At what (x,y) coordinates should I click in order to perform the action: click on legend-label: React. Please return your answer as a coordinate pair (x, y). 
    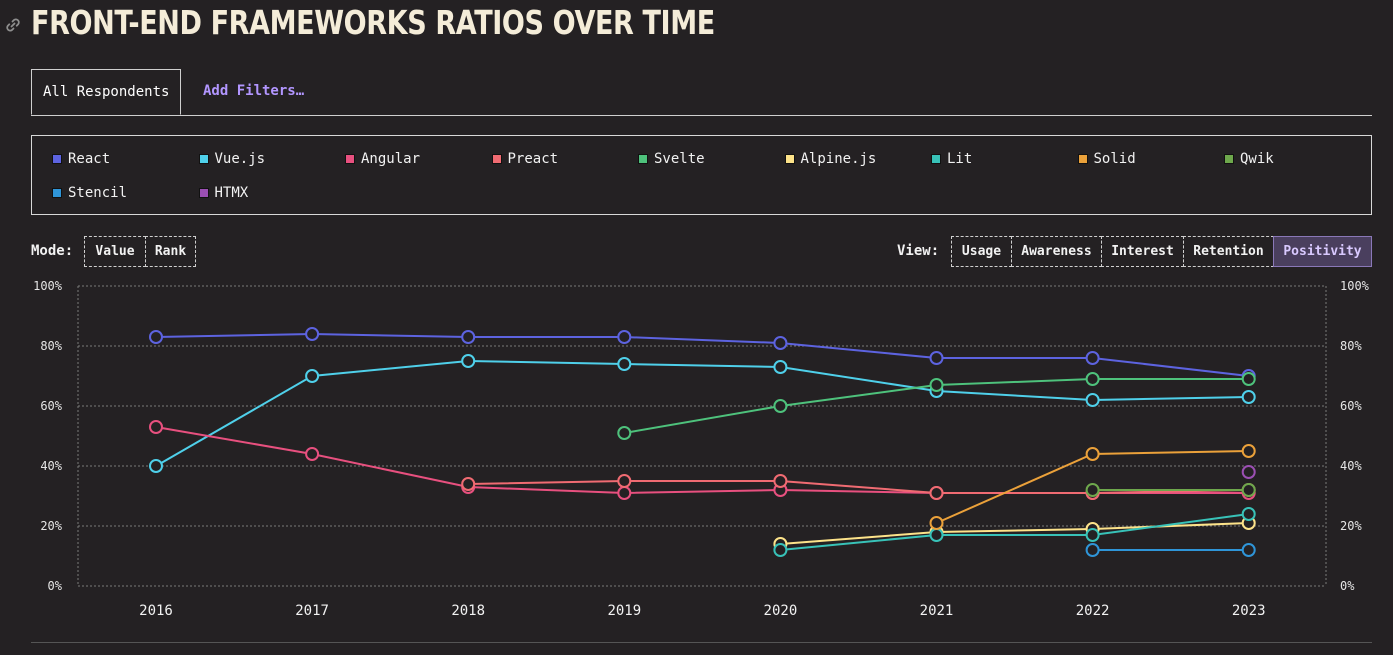
    Looking at the image, I should click on (89, 159).